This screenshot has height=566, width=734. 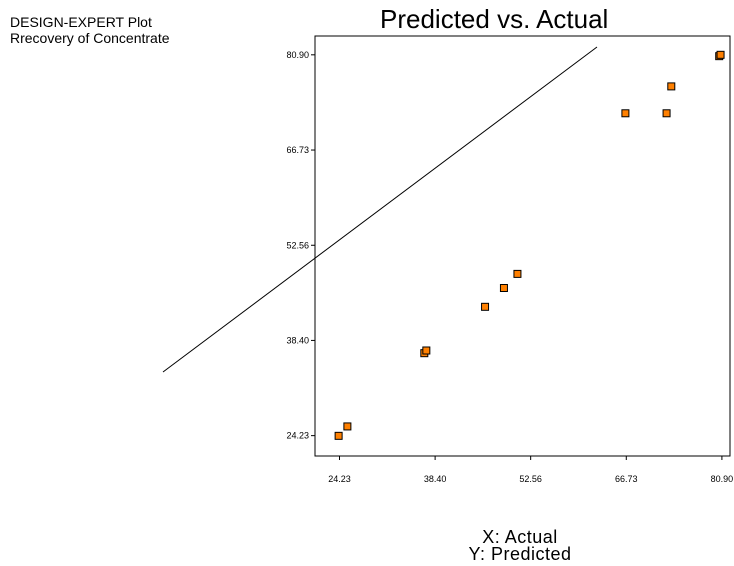 I want to click on x-axis-caption: X: Actual, so click(x=520, y=537).